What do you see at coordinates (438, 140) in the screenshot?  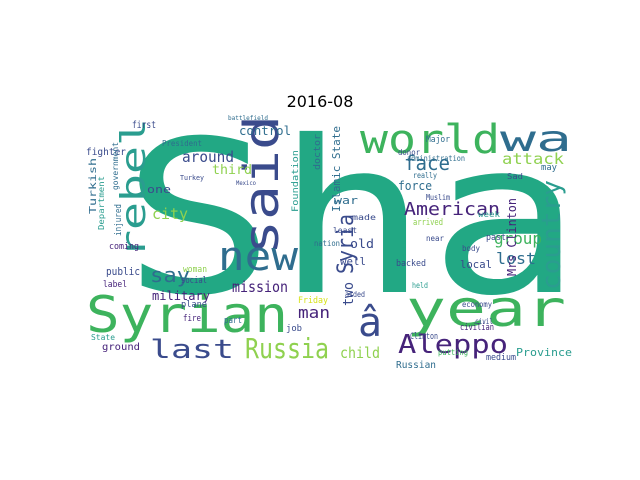 I see `word-major: Major` at bounding box center [438, 140].